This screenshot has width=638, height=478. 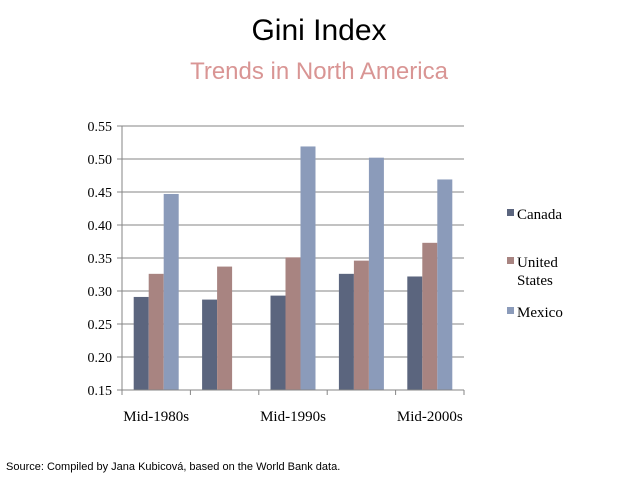 What do you see at coordinates (156, 417) in the screenshot?
I see `x-tick-label: Mid-1980s` at bounding box center [156, 417].